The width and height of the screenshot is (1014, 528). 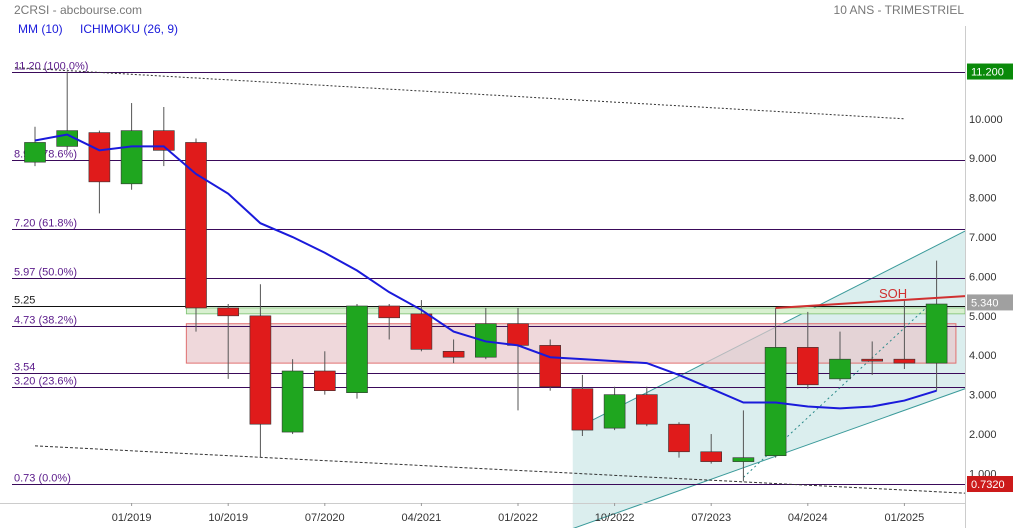 What do you see at coordinates (983, 199) in the screenshot?
I see `y-tick-label: 8.000` at bounding box center [983, 199].